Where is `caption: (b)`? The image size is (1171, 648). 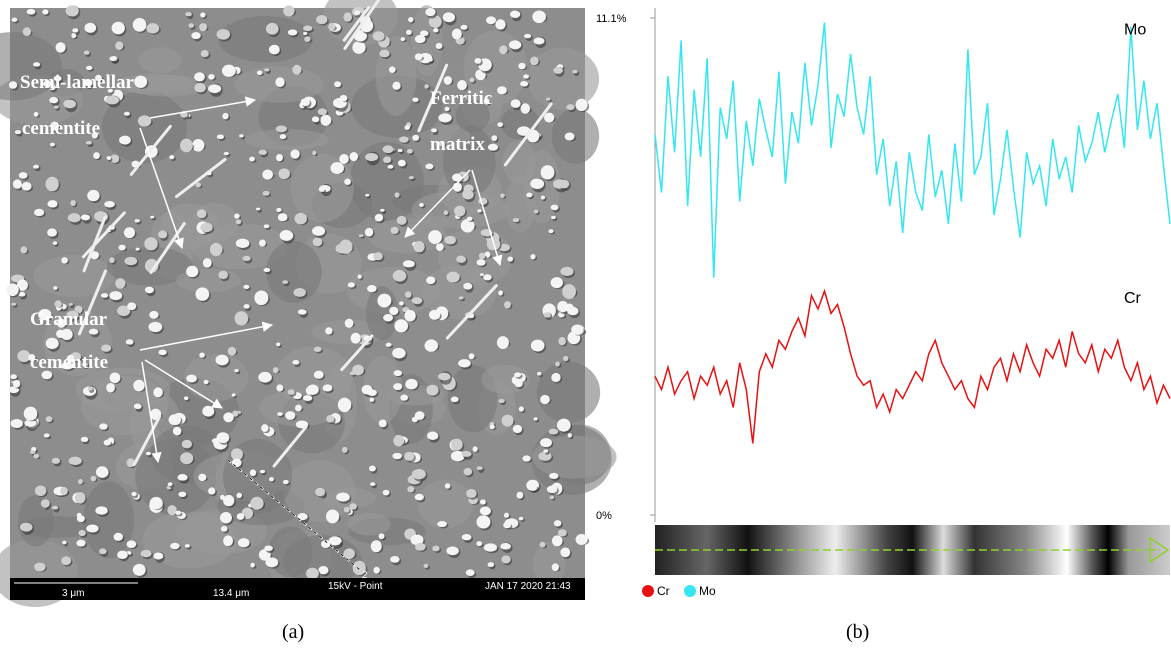
caption: (b) is located at coordinates (857, 632).